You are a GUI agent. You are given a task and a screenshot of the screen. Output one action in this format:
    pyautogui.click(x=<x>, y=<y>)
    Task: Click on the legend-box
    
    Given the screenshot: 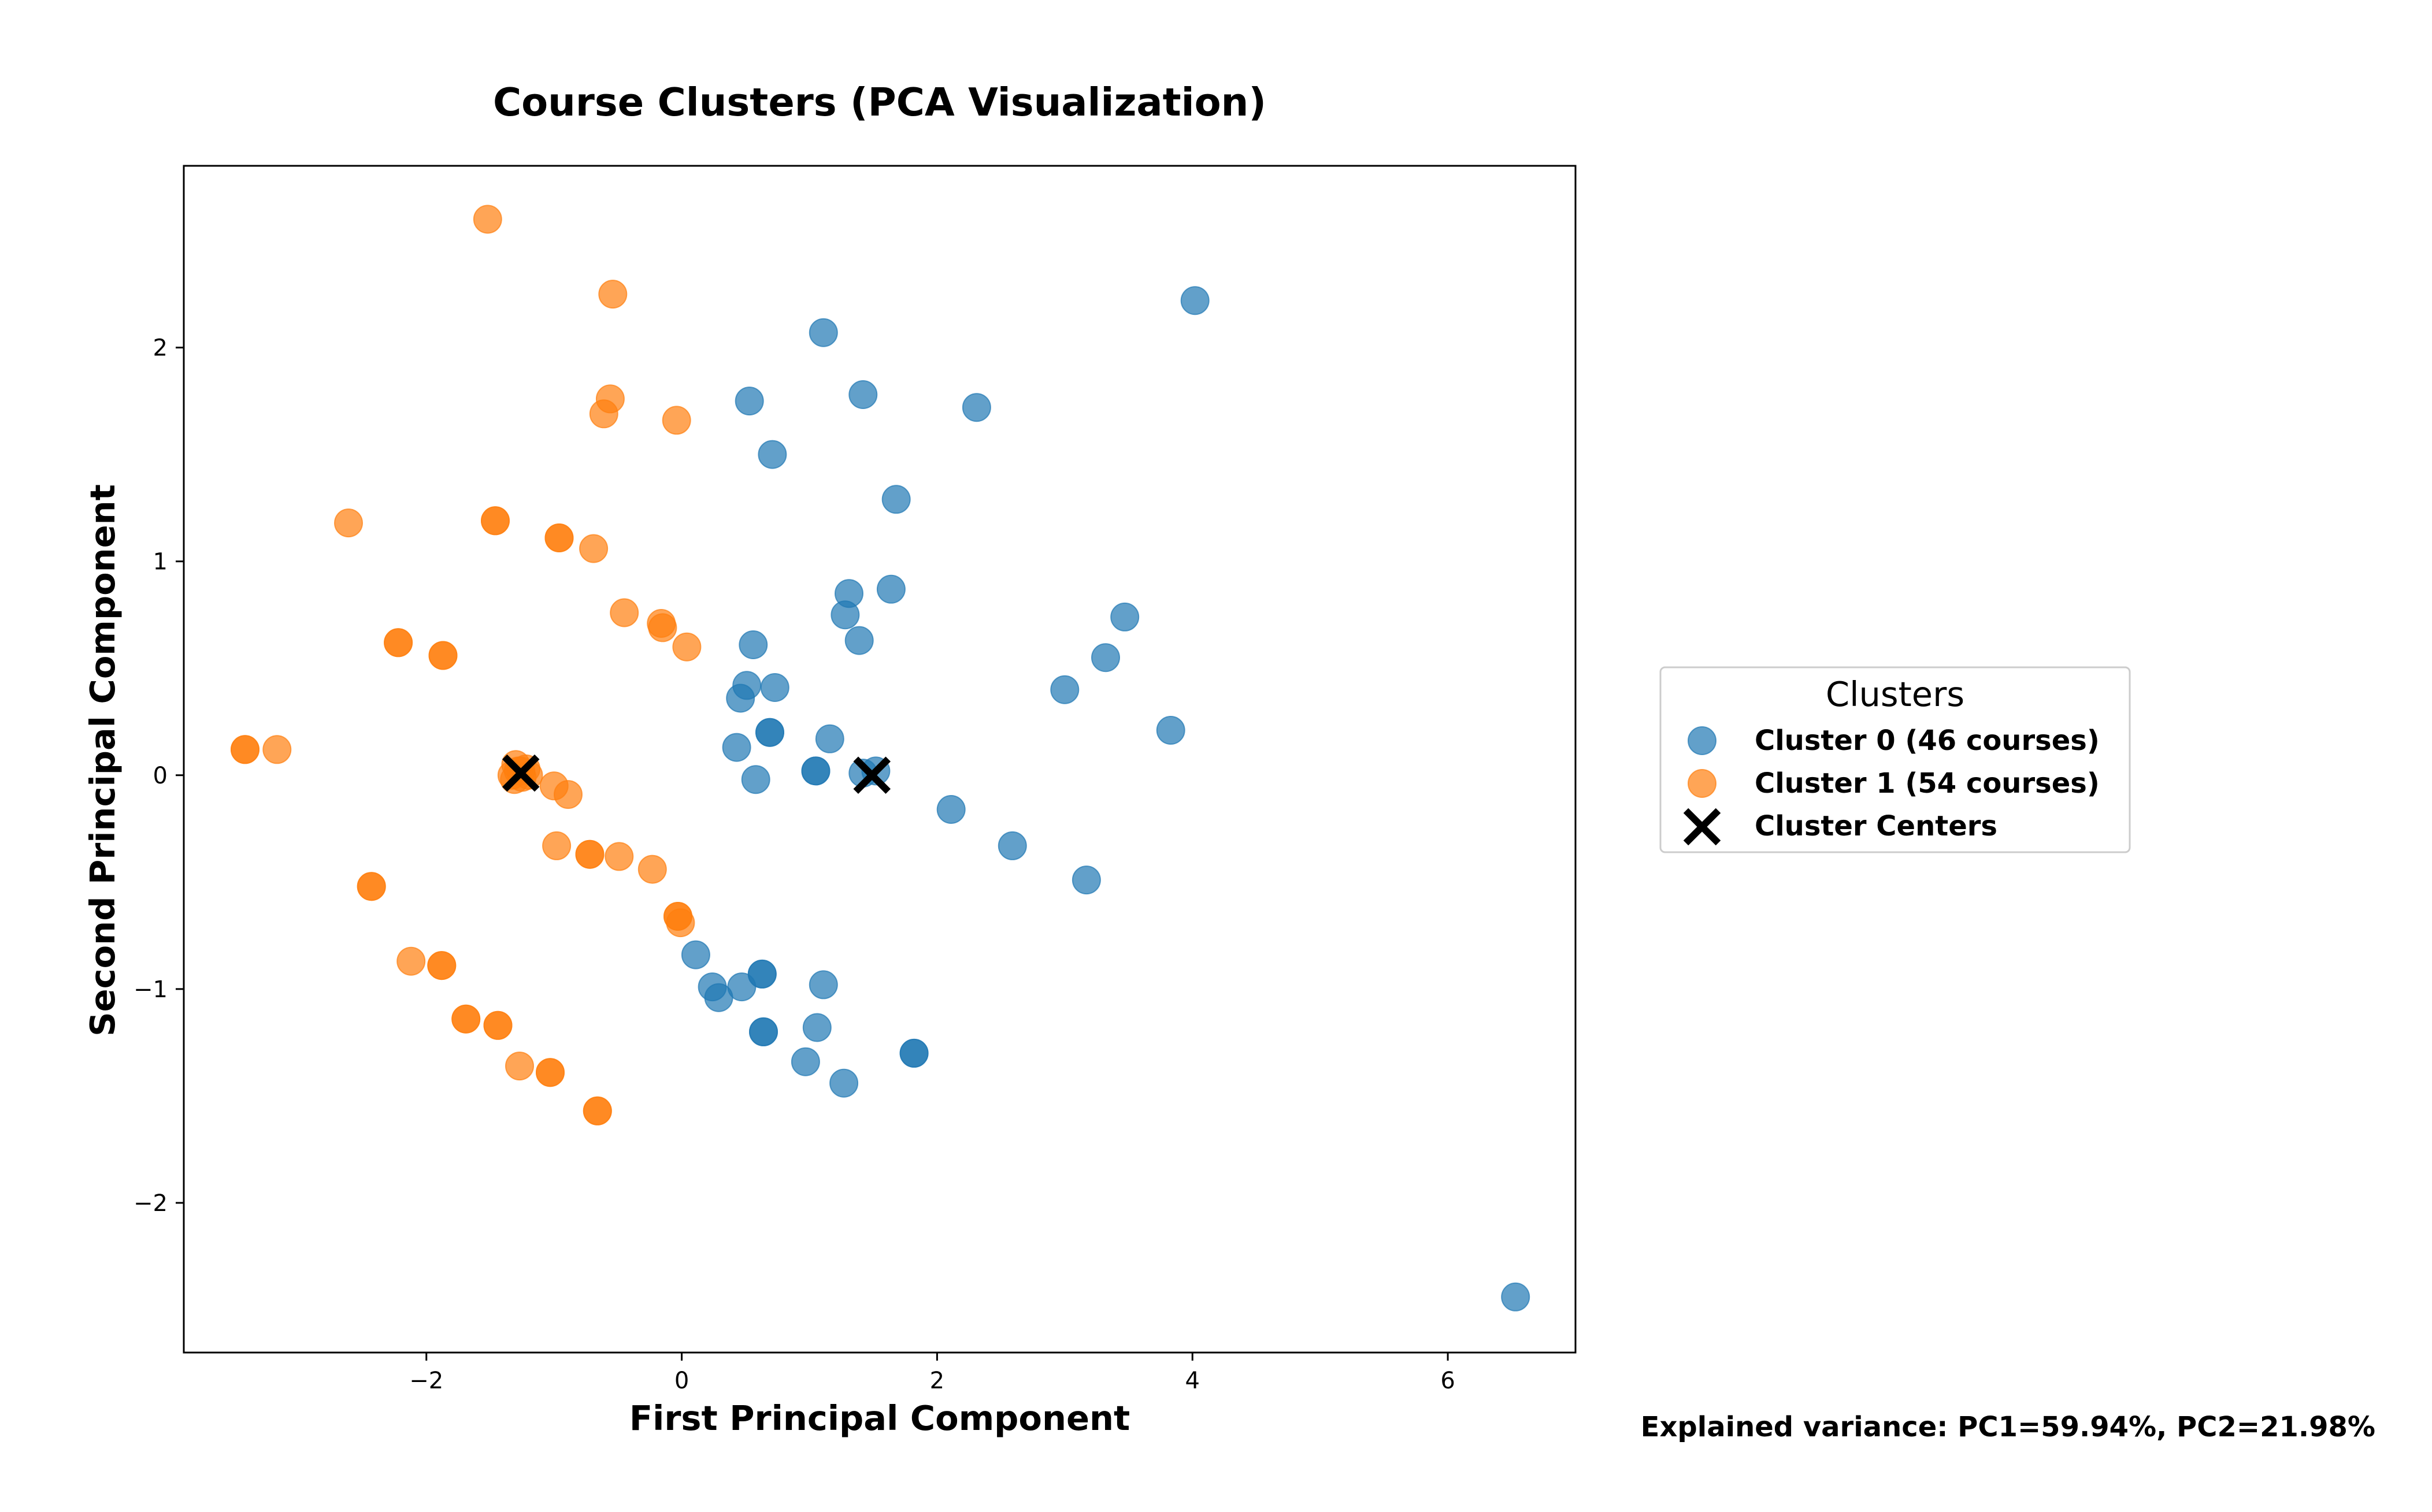 What is the action you would take?
    pyautogui.click(x=1895, y=759)
    